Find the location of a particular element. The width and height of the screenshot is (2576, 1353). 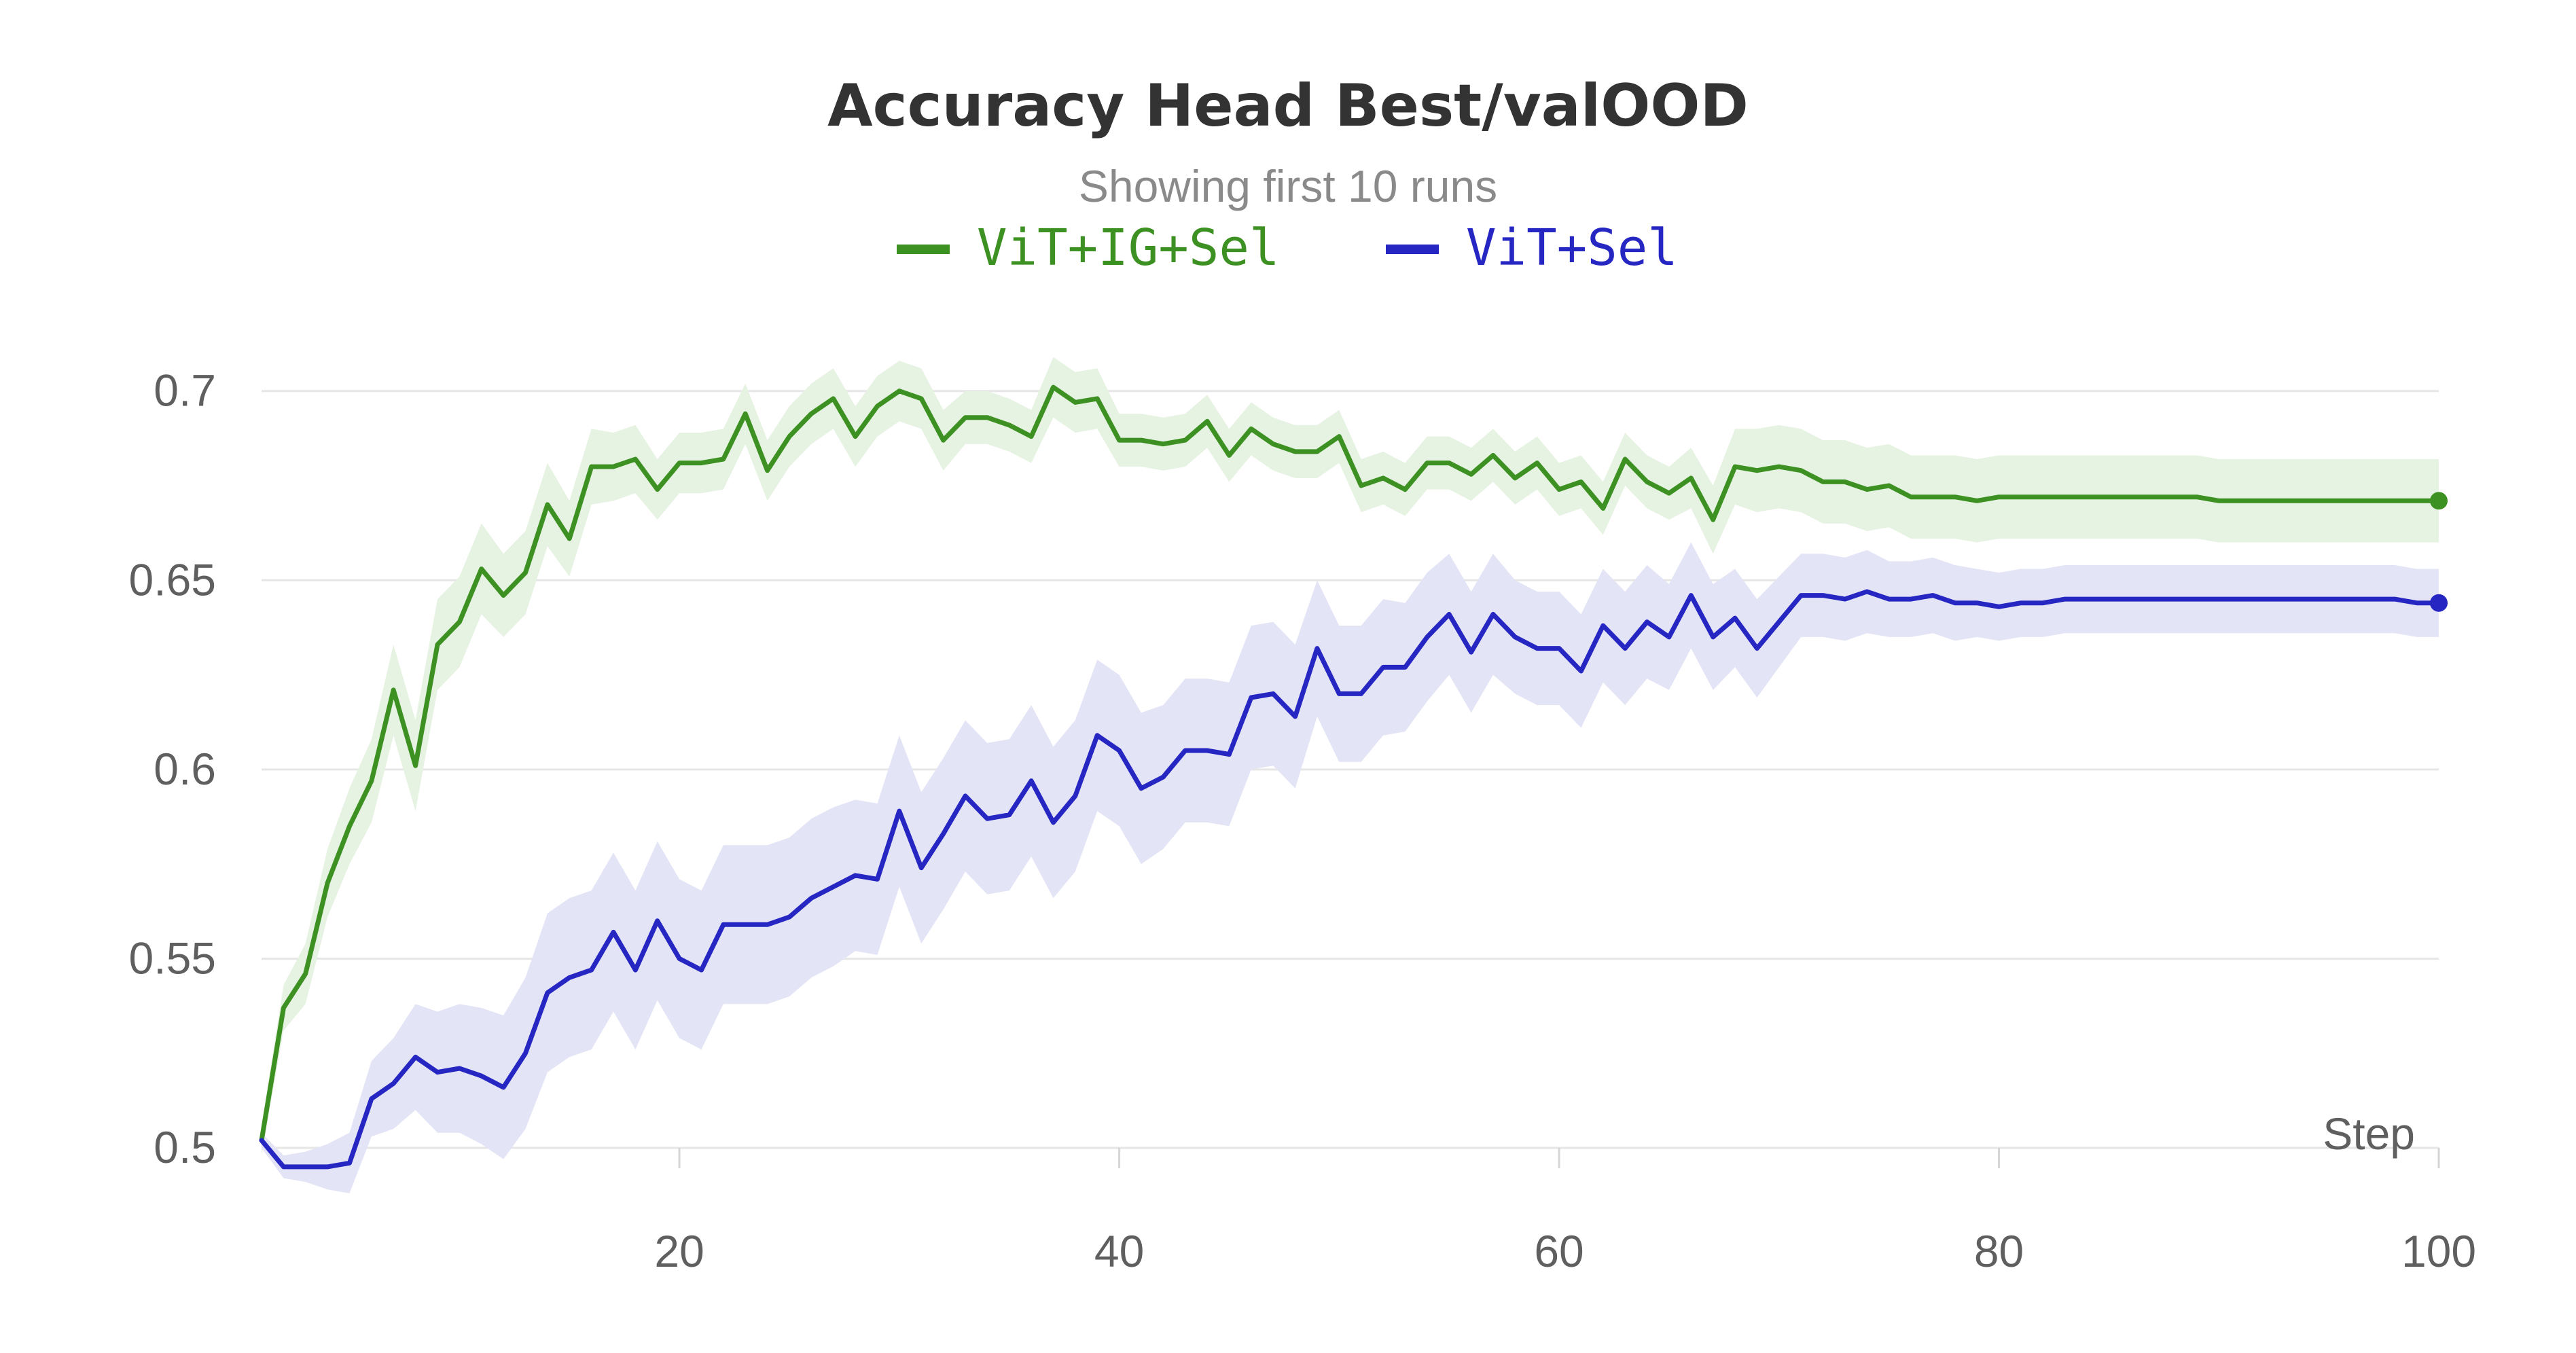

chart-subtitle: Showing first 10 runs is located at coordinates (1288, 186).